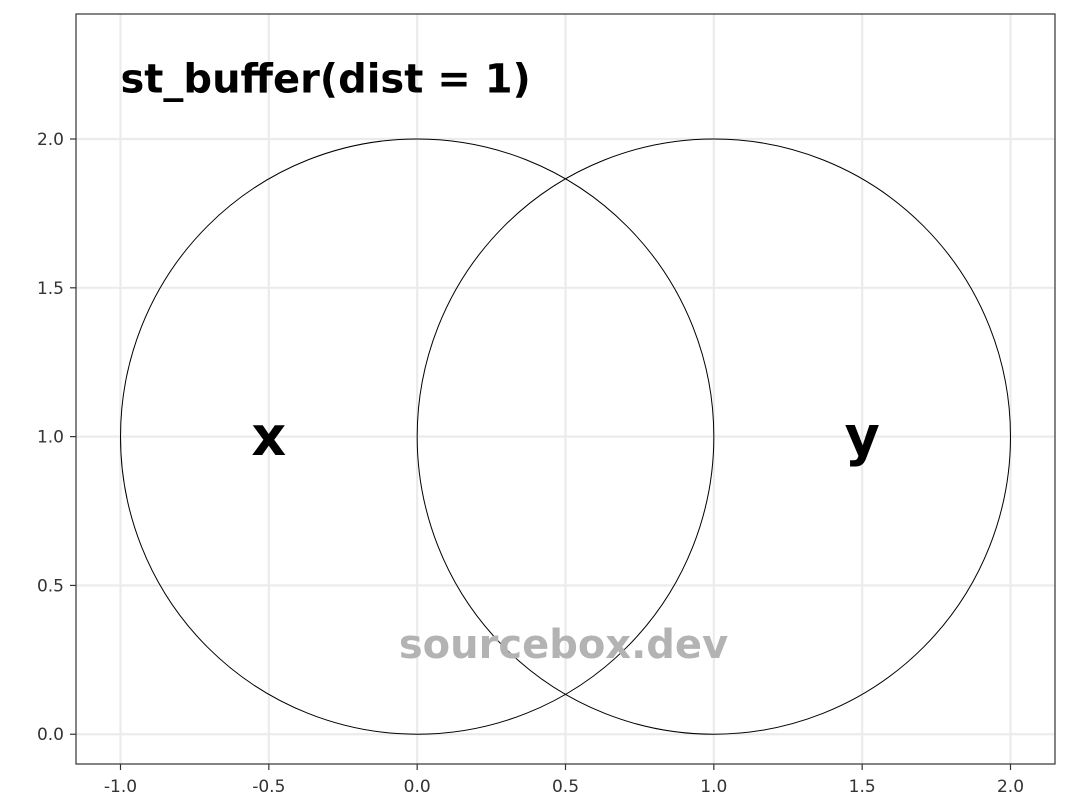 The width and height of the screenshot is (1080, 810). Describe the element at coordinates (326, 79) in the screenshot. I see `plot-title: st_buffer(dist = 1)` at that location.